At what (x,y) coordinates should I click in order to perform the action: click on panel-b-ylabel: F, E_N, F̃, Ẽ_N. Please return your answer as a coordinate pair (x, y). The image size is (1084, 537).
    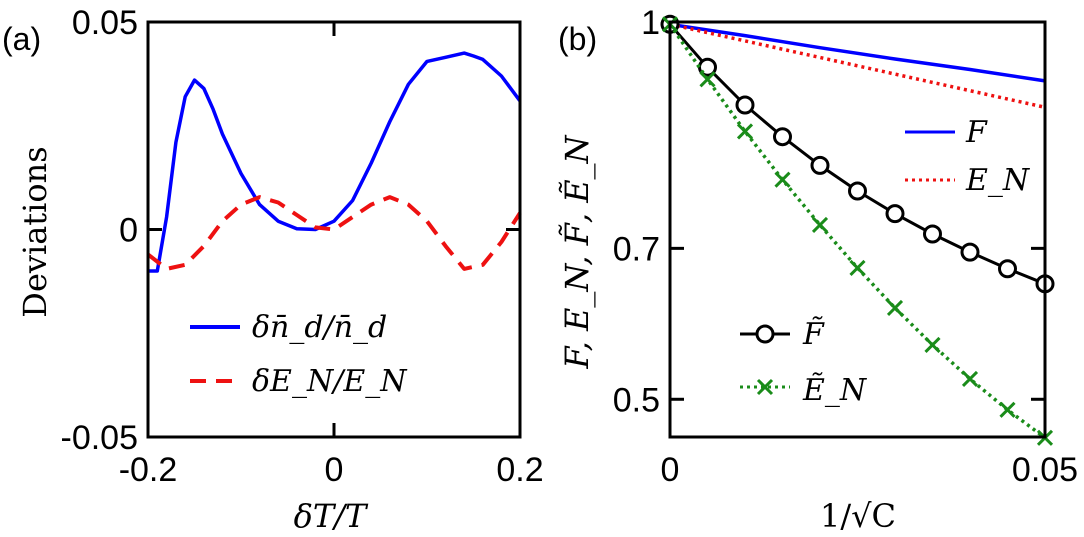
    Looking at the image, I should click on (577, 251).